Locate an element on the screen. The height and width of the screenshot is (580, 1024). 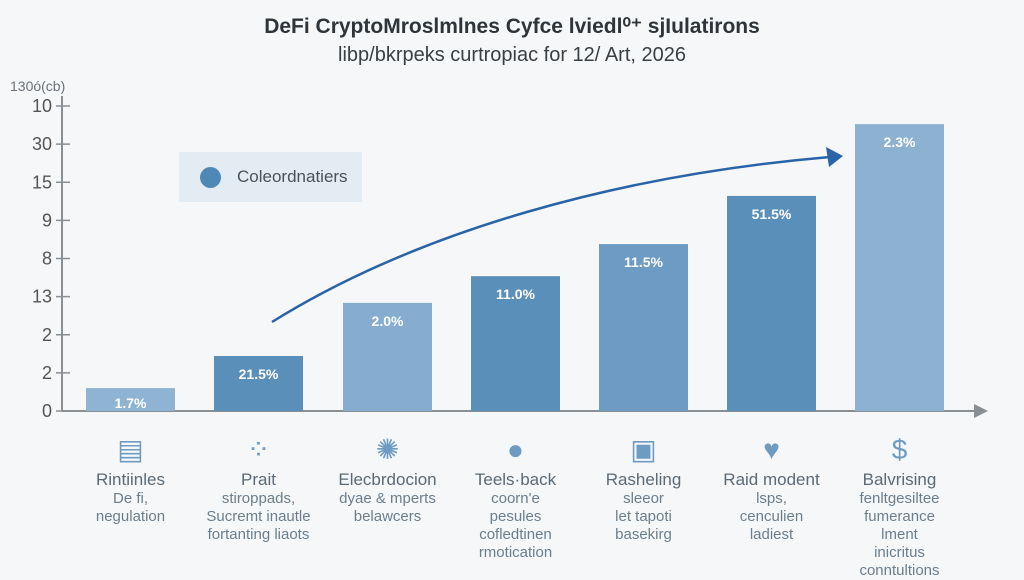
y-tick-label: 30 is located at coordinates (42, 144).